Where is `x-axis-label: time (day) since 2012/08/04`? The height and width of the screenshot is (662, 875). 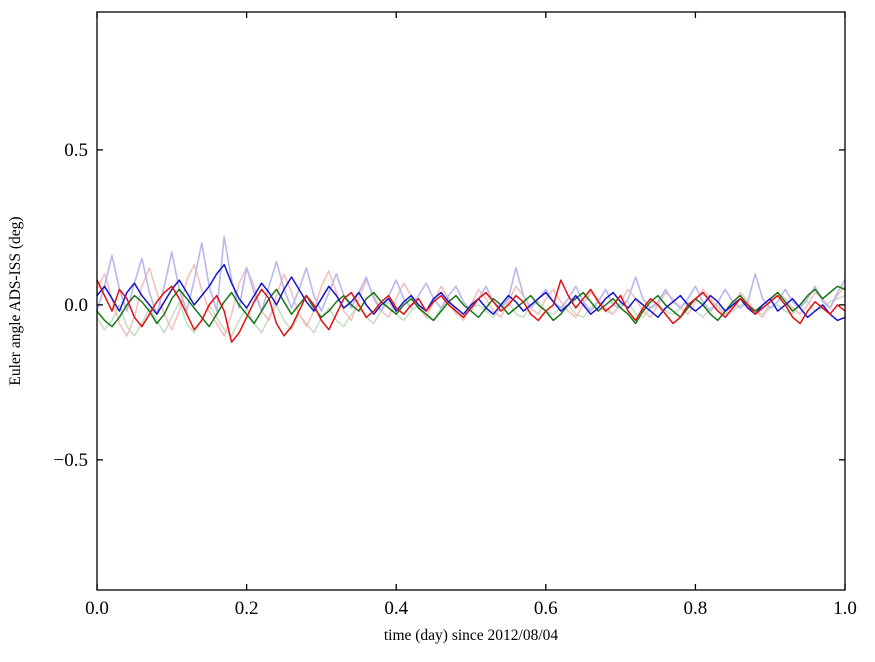
x-axis-label: time (day) since 2012/08/04 is located at coordinates (471, 635).